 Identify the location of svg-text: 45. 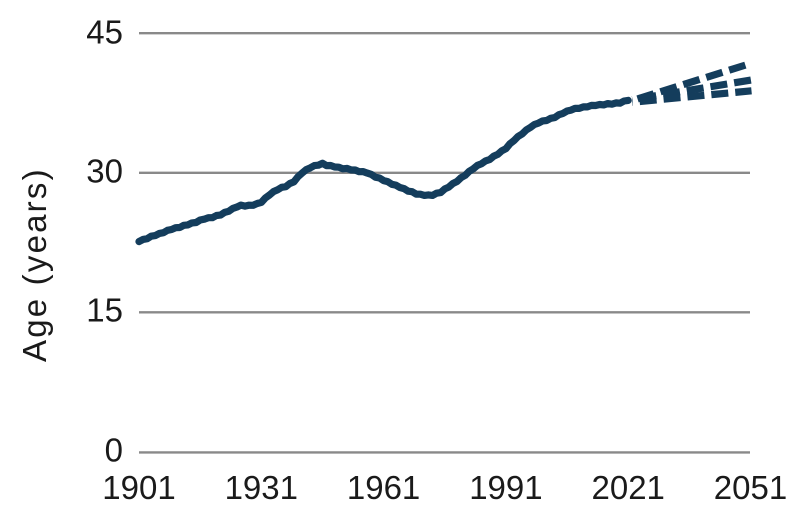
(104, 32).